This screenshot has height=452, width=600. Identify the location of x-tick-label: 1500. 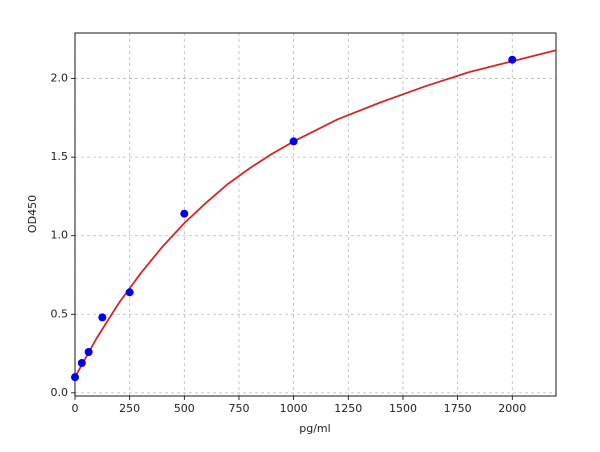
(403, 408).